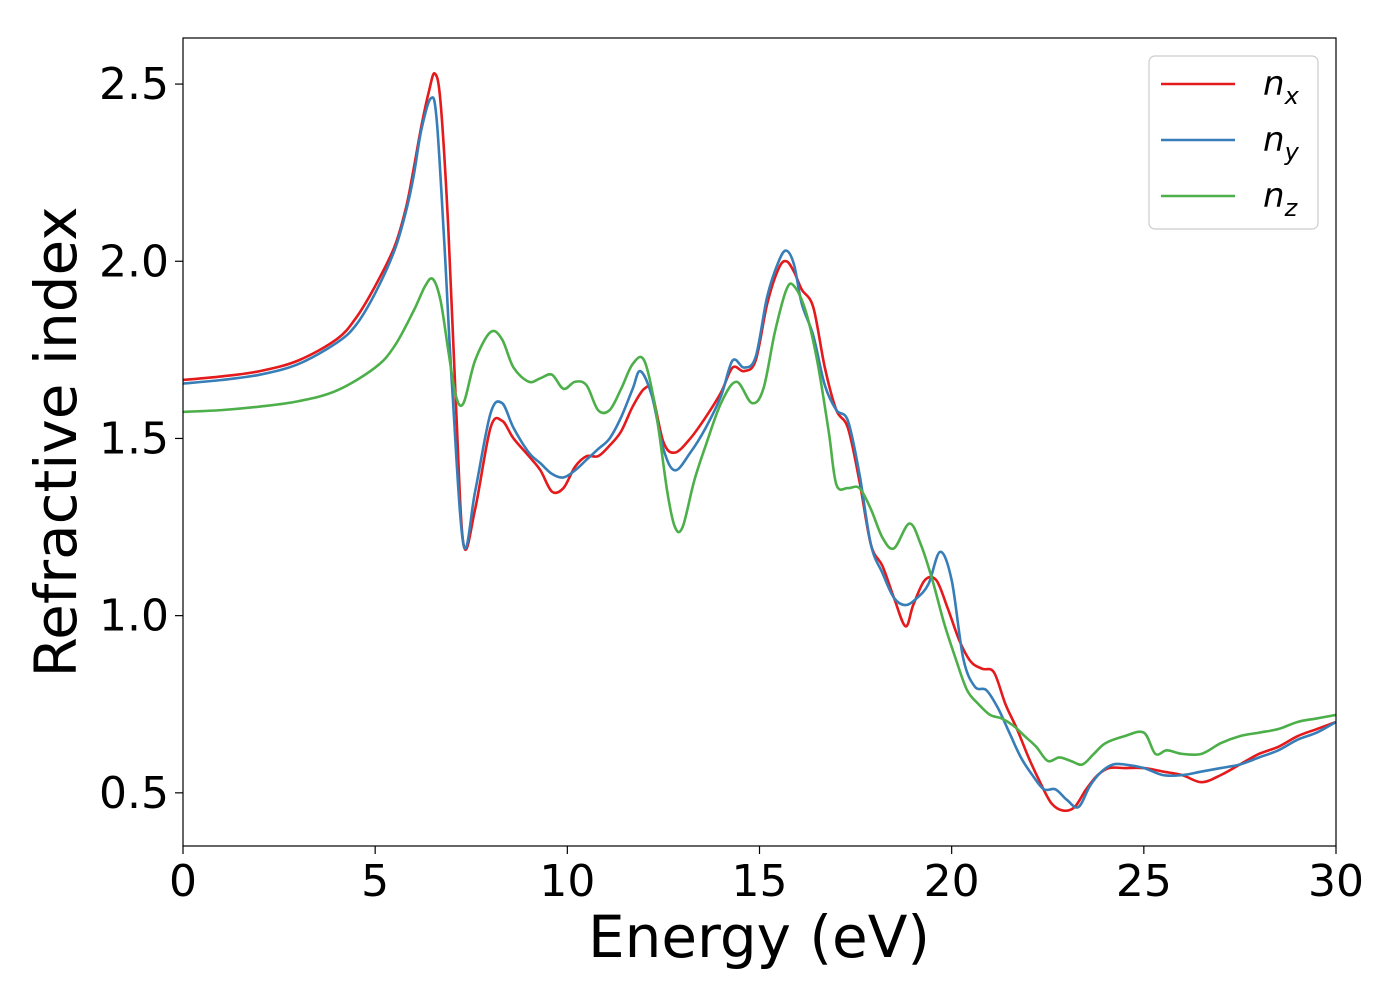  Describe the element at coordinates (134, 616) in the screenshot. I see `y-tick-label: 1.0` at that location.